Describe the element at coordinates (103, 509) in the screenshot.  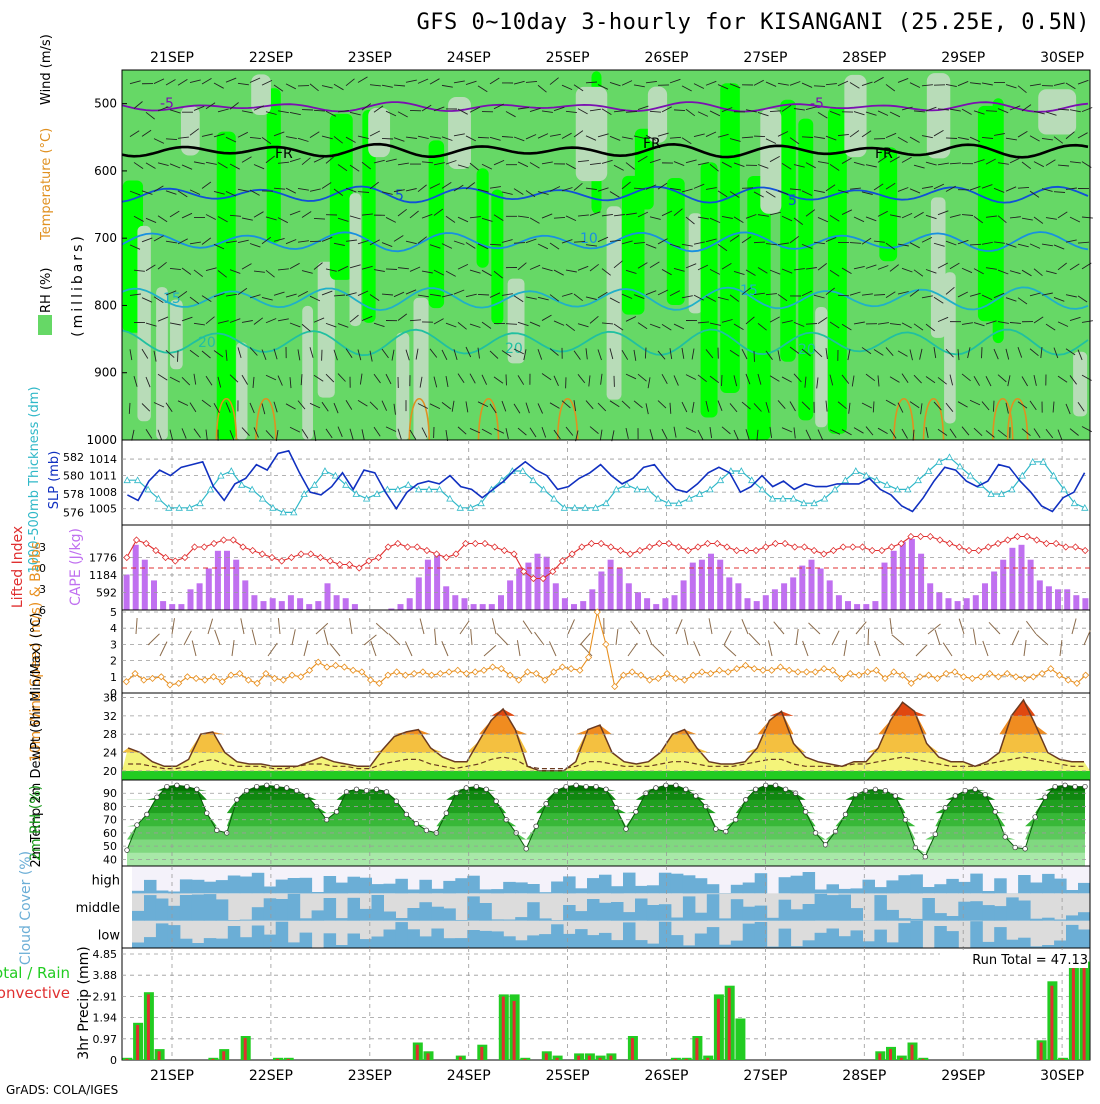
I see `slp-tick-label: 1005` at that location.